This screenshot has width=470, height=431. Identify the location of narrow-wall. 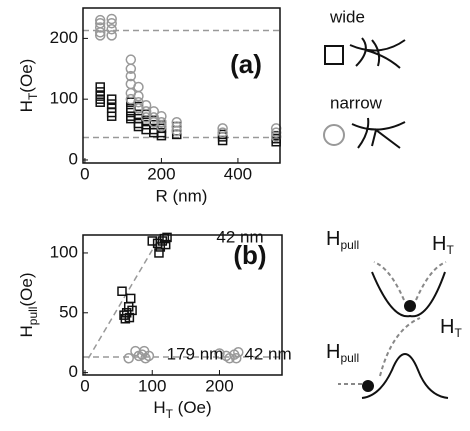
(378, 133).